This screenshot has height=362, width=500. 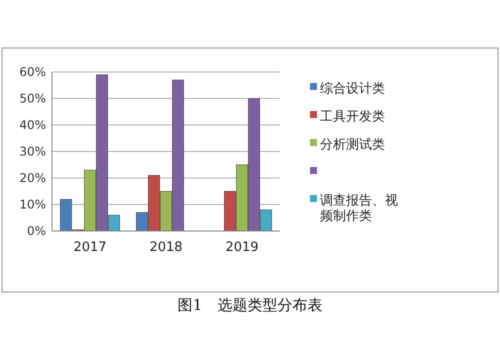 I want to click on y-tick-label: 20%, so click(x=32, y=178).